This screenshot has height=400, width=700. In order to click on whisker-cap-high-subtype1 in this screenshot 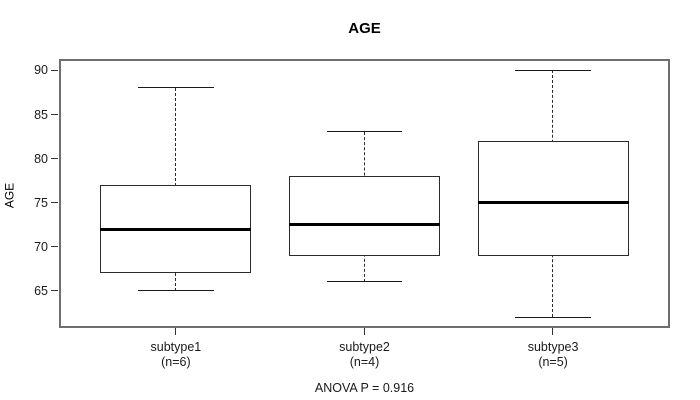, I will do `click(176, 88)`.